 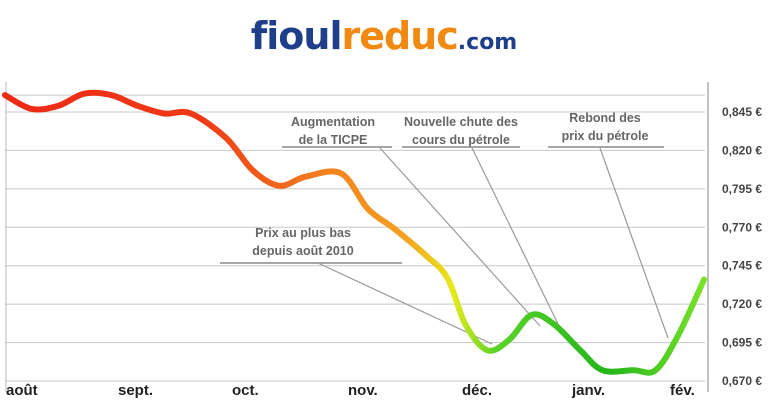 I want to click on logo-fioul: fioul, so click(x=296, y=36).